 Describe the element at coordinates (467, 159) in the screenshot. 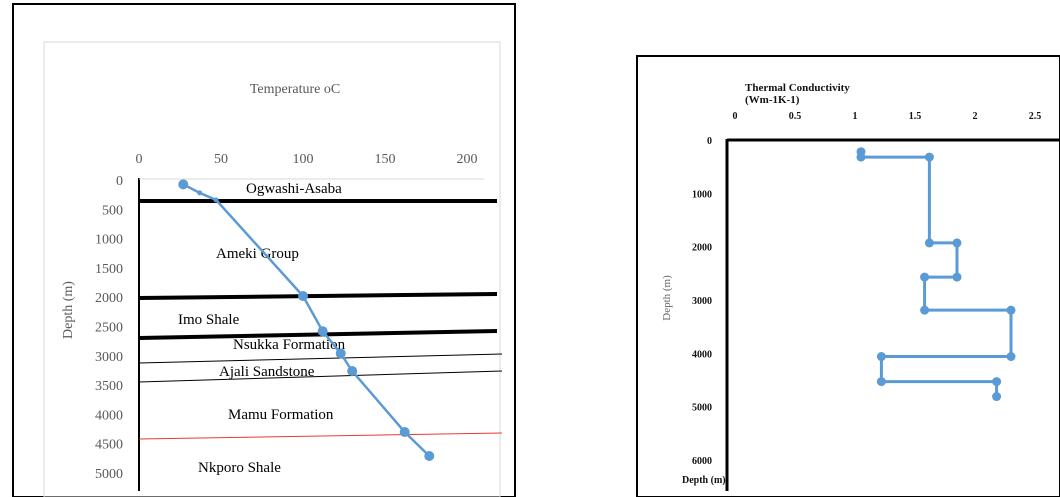

I see `temperature-x-tick-label: 200` at that location.